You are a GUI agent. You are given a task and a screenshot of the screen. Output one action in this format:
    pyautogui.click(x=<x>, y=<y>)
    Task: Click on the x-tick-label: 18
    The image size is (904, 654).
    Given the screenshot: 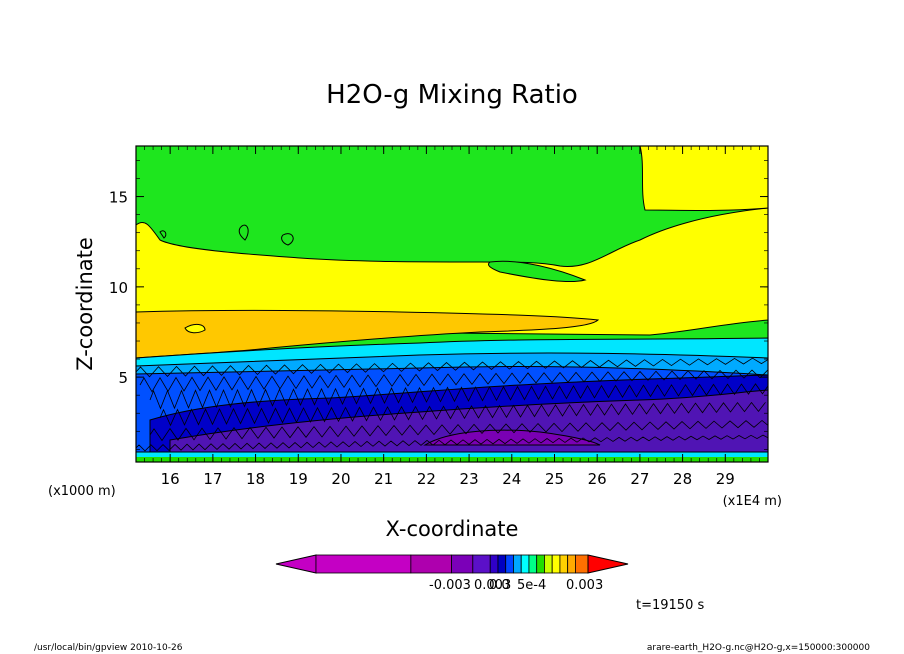 What is the action you would take?
    pyautogui.click(x=255, y=479)
    